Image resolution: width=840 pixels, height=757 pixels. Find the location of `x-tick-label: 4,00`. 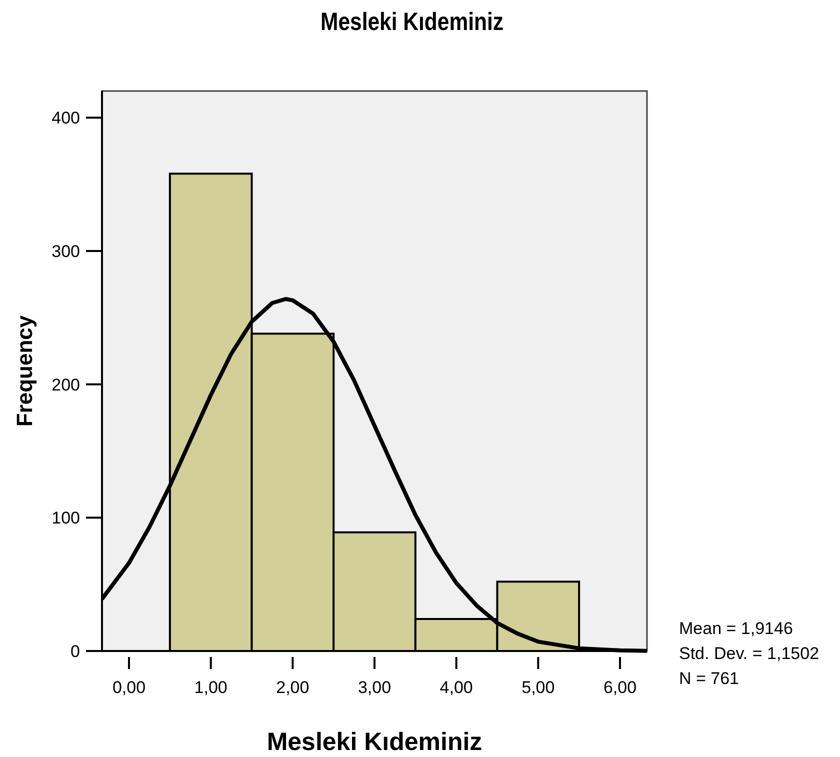

x-tick-label: 4,00 is located at coordinates (456, 687).